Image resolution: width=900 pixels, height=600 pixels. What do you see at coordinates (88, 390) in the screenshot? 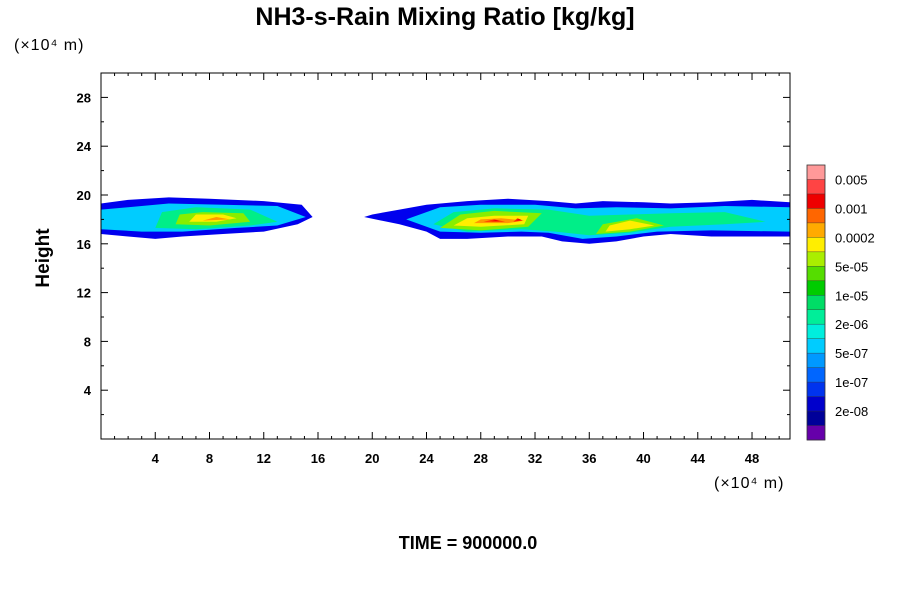
I see `y-tick-label: 4` at bounding box center [88, 390].